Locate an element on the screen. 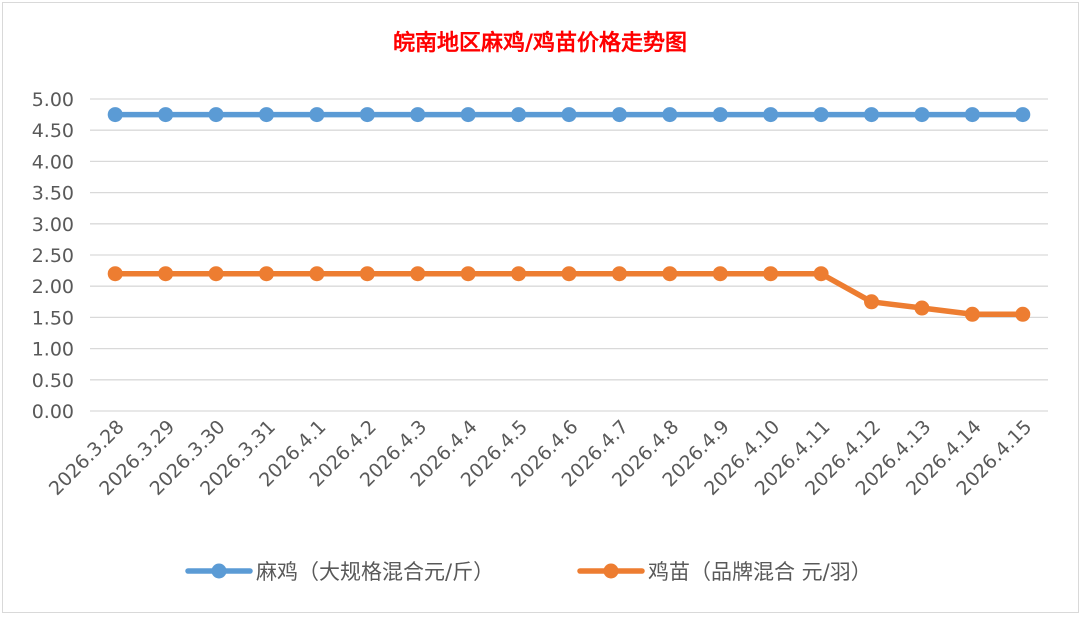  y-tick-label: 3.50 is located at coordinates (53, 194).